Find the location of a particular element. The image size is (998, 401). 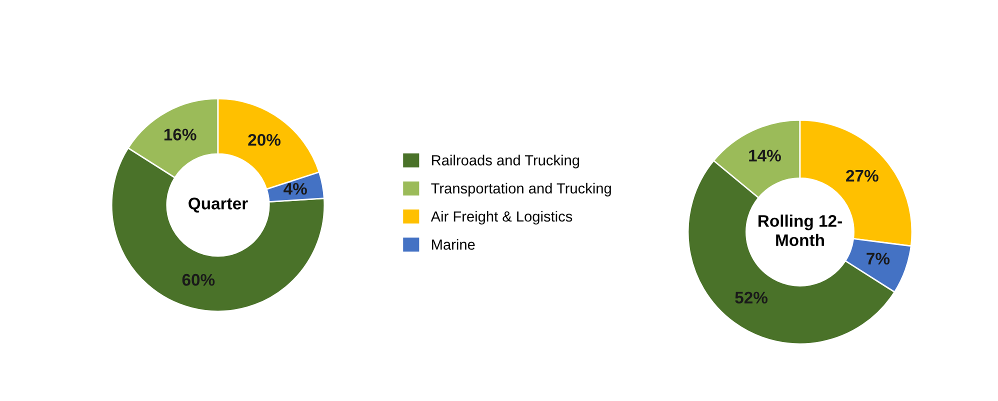

legend-label: Marine is located at coordinates (453, 244).